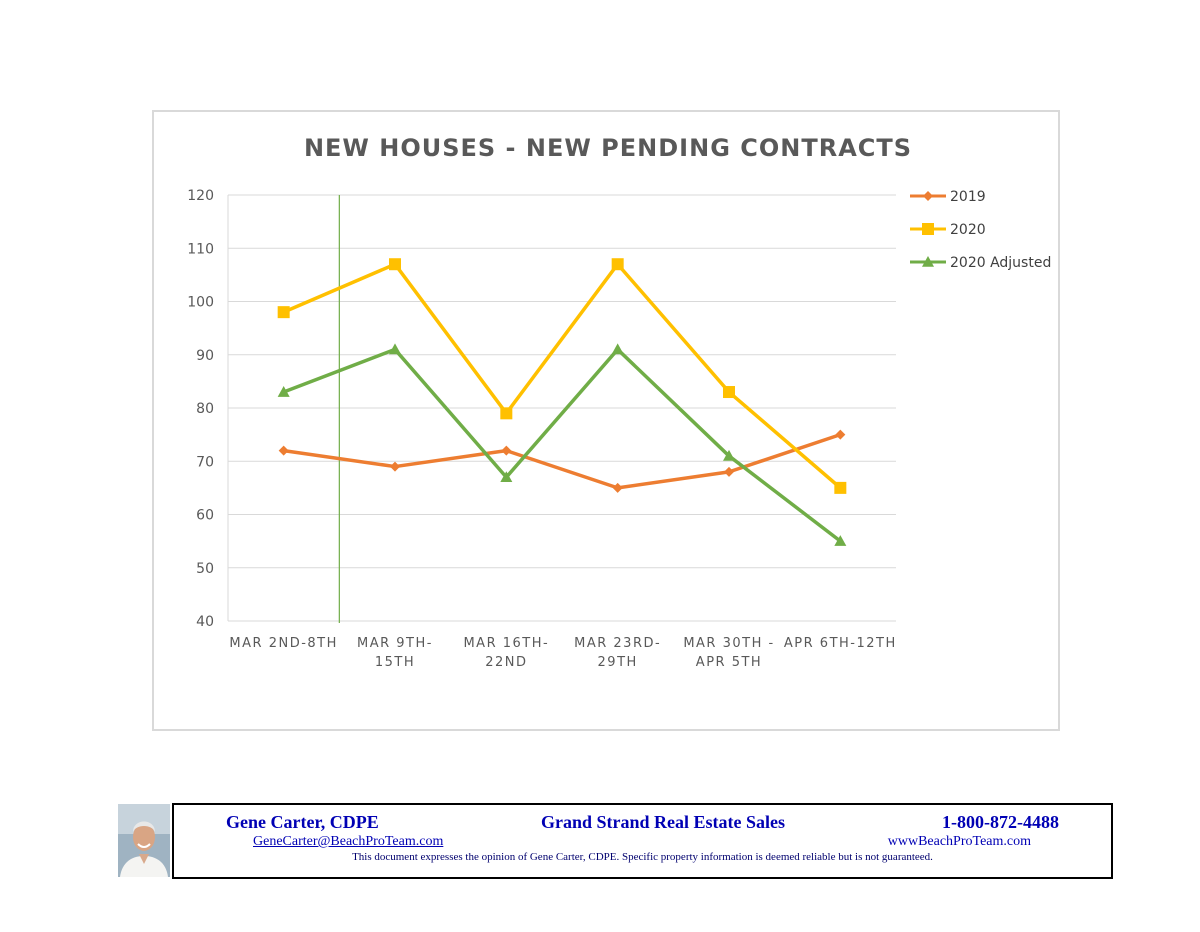 Image resolution: width=1200 pixels, height=932 pixels. What do you see at coordinates (728, 643) in the screenshot?
I see `x-tick-label: MAR 30TH -` at bounding box center [728, 643].